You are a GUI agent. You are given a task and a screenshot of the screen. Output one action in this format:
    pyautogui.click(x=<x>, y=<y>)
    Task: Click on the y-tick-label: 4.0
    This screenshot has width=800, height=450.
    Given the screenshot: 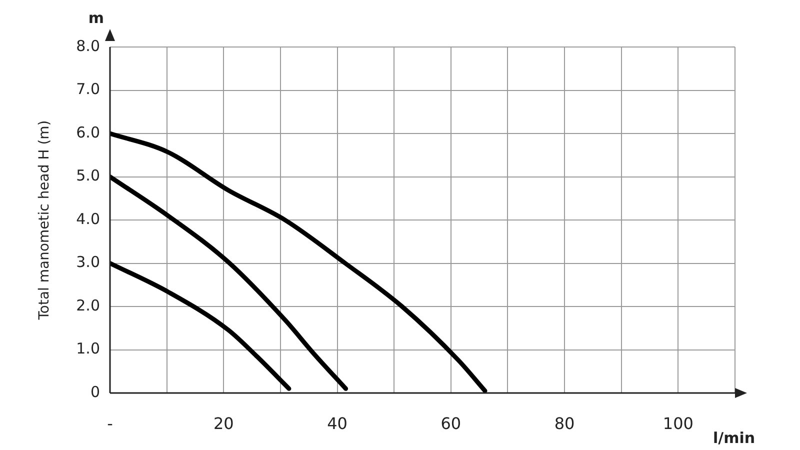 What is the action you would take?
    pyautogui.click(x=88, y=219)
    